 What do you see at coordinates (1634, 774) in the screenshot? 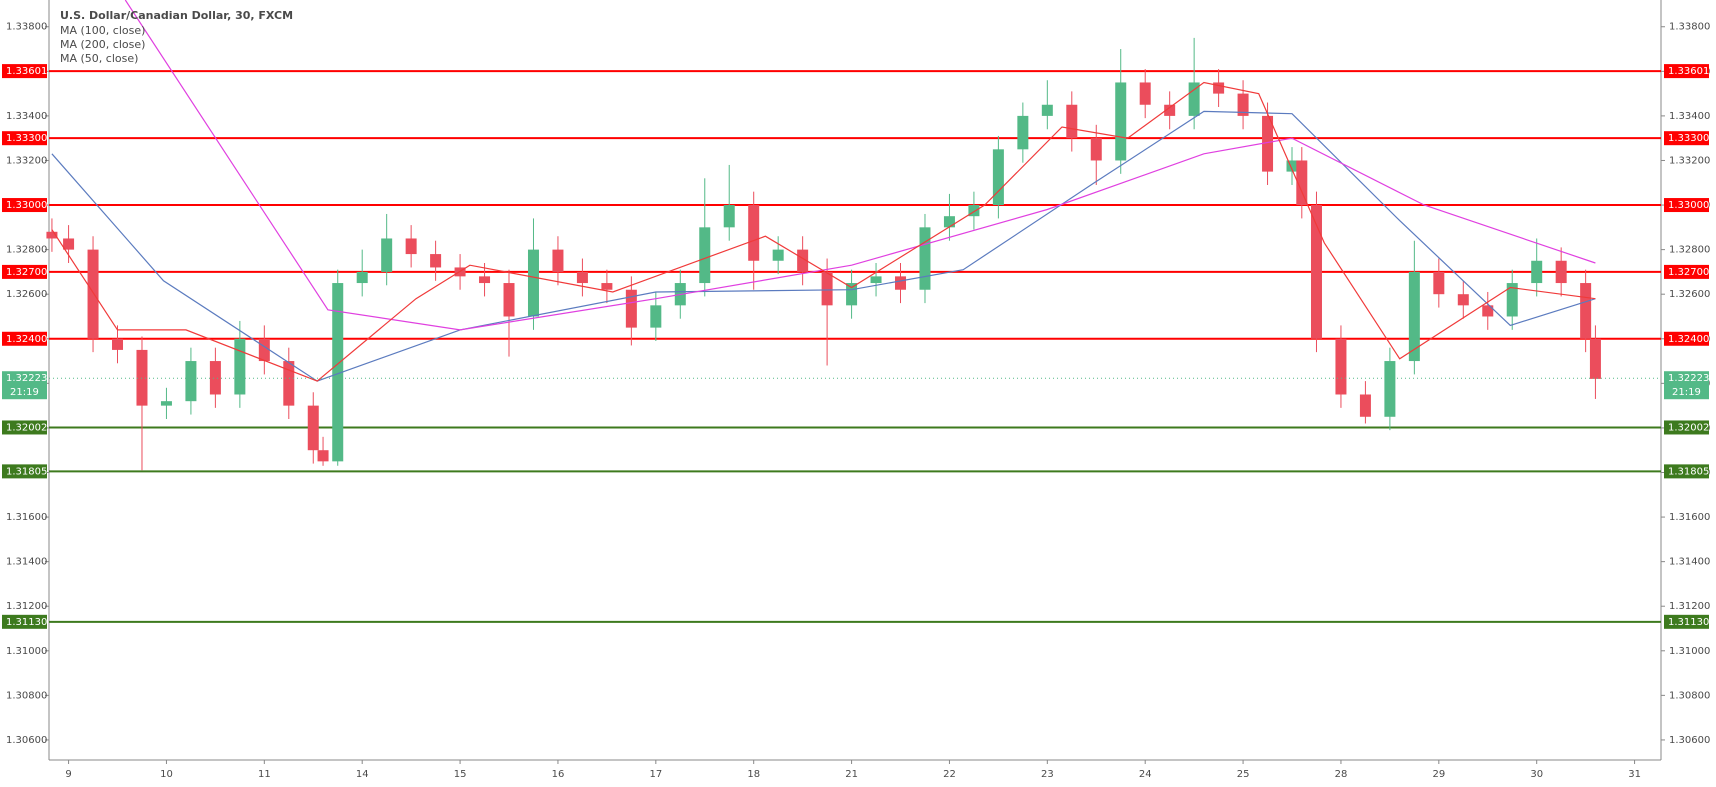
I see `x-tick-label: 31` at bounding box center [1634, 774].